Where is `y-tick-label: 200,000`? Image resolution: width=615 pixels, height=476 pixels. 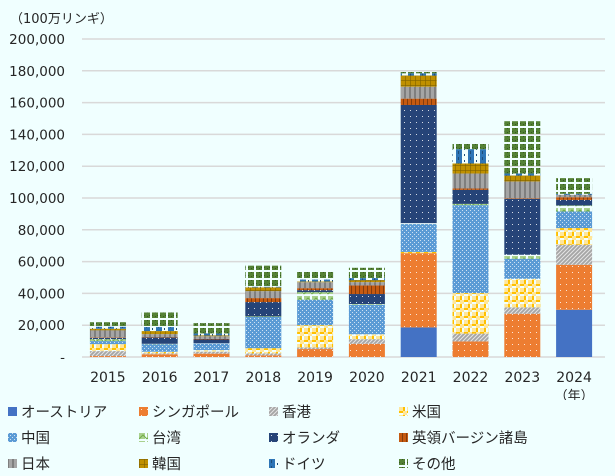
y-tick-label: 200,000 is located at coordinates (37, 40).